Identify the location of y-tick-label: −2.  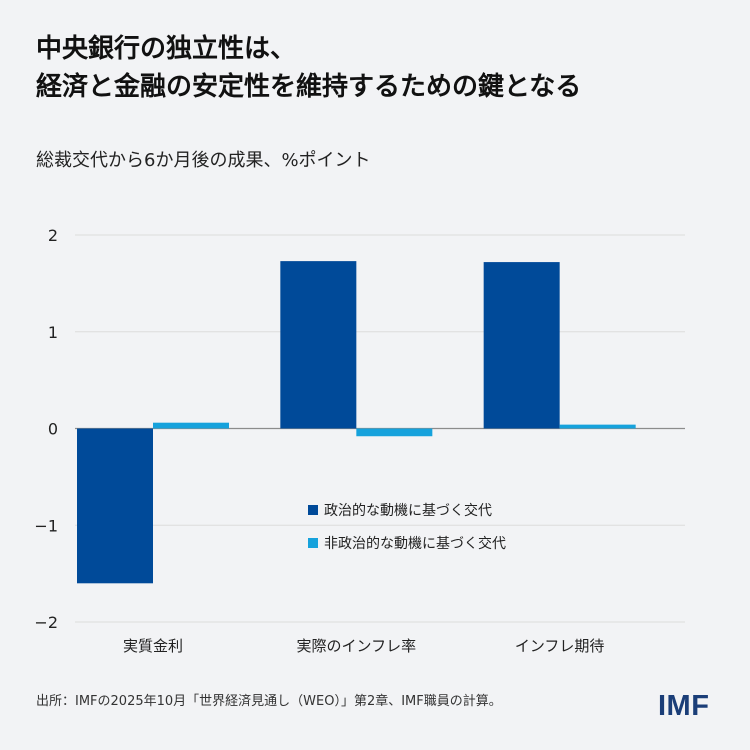
(46, 622).